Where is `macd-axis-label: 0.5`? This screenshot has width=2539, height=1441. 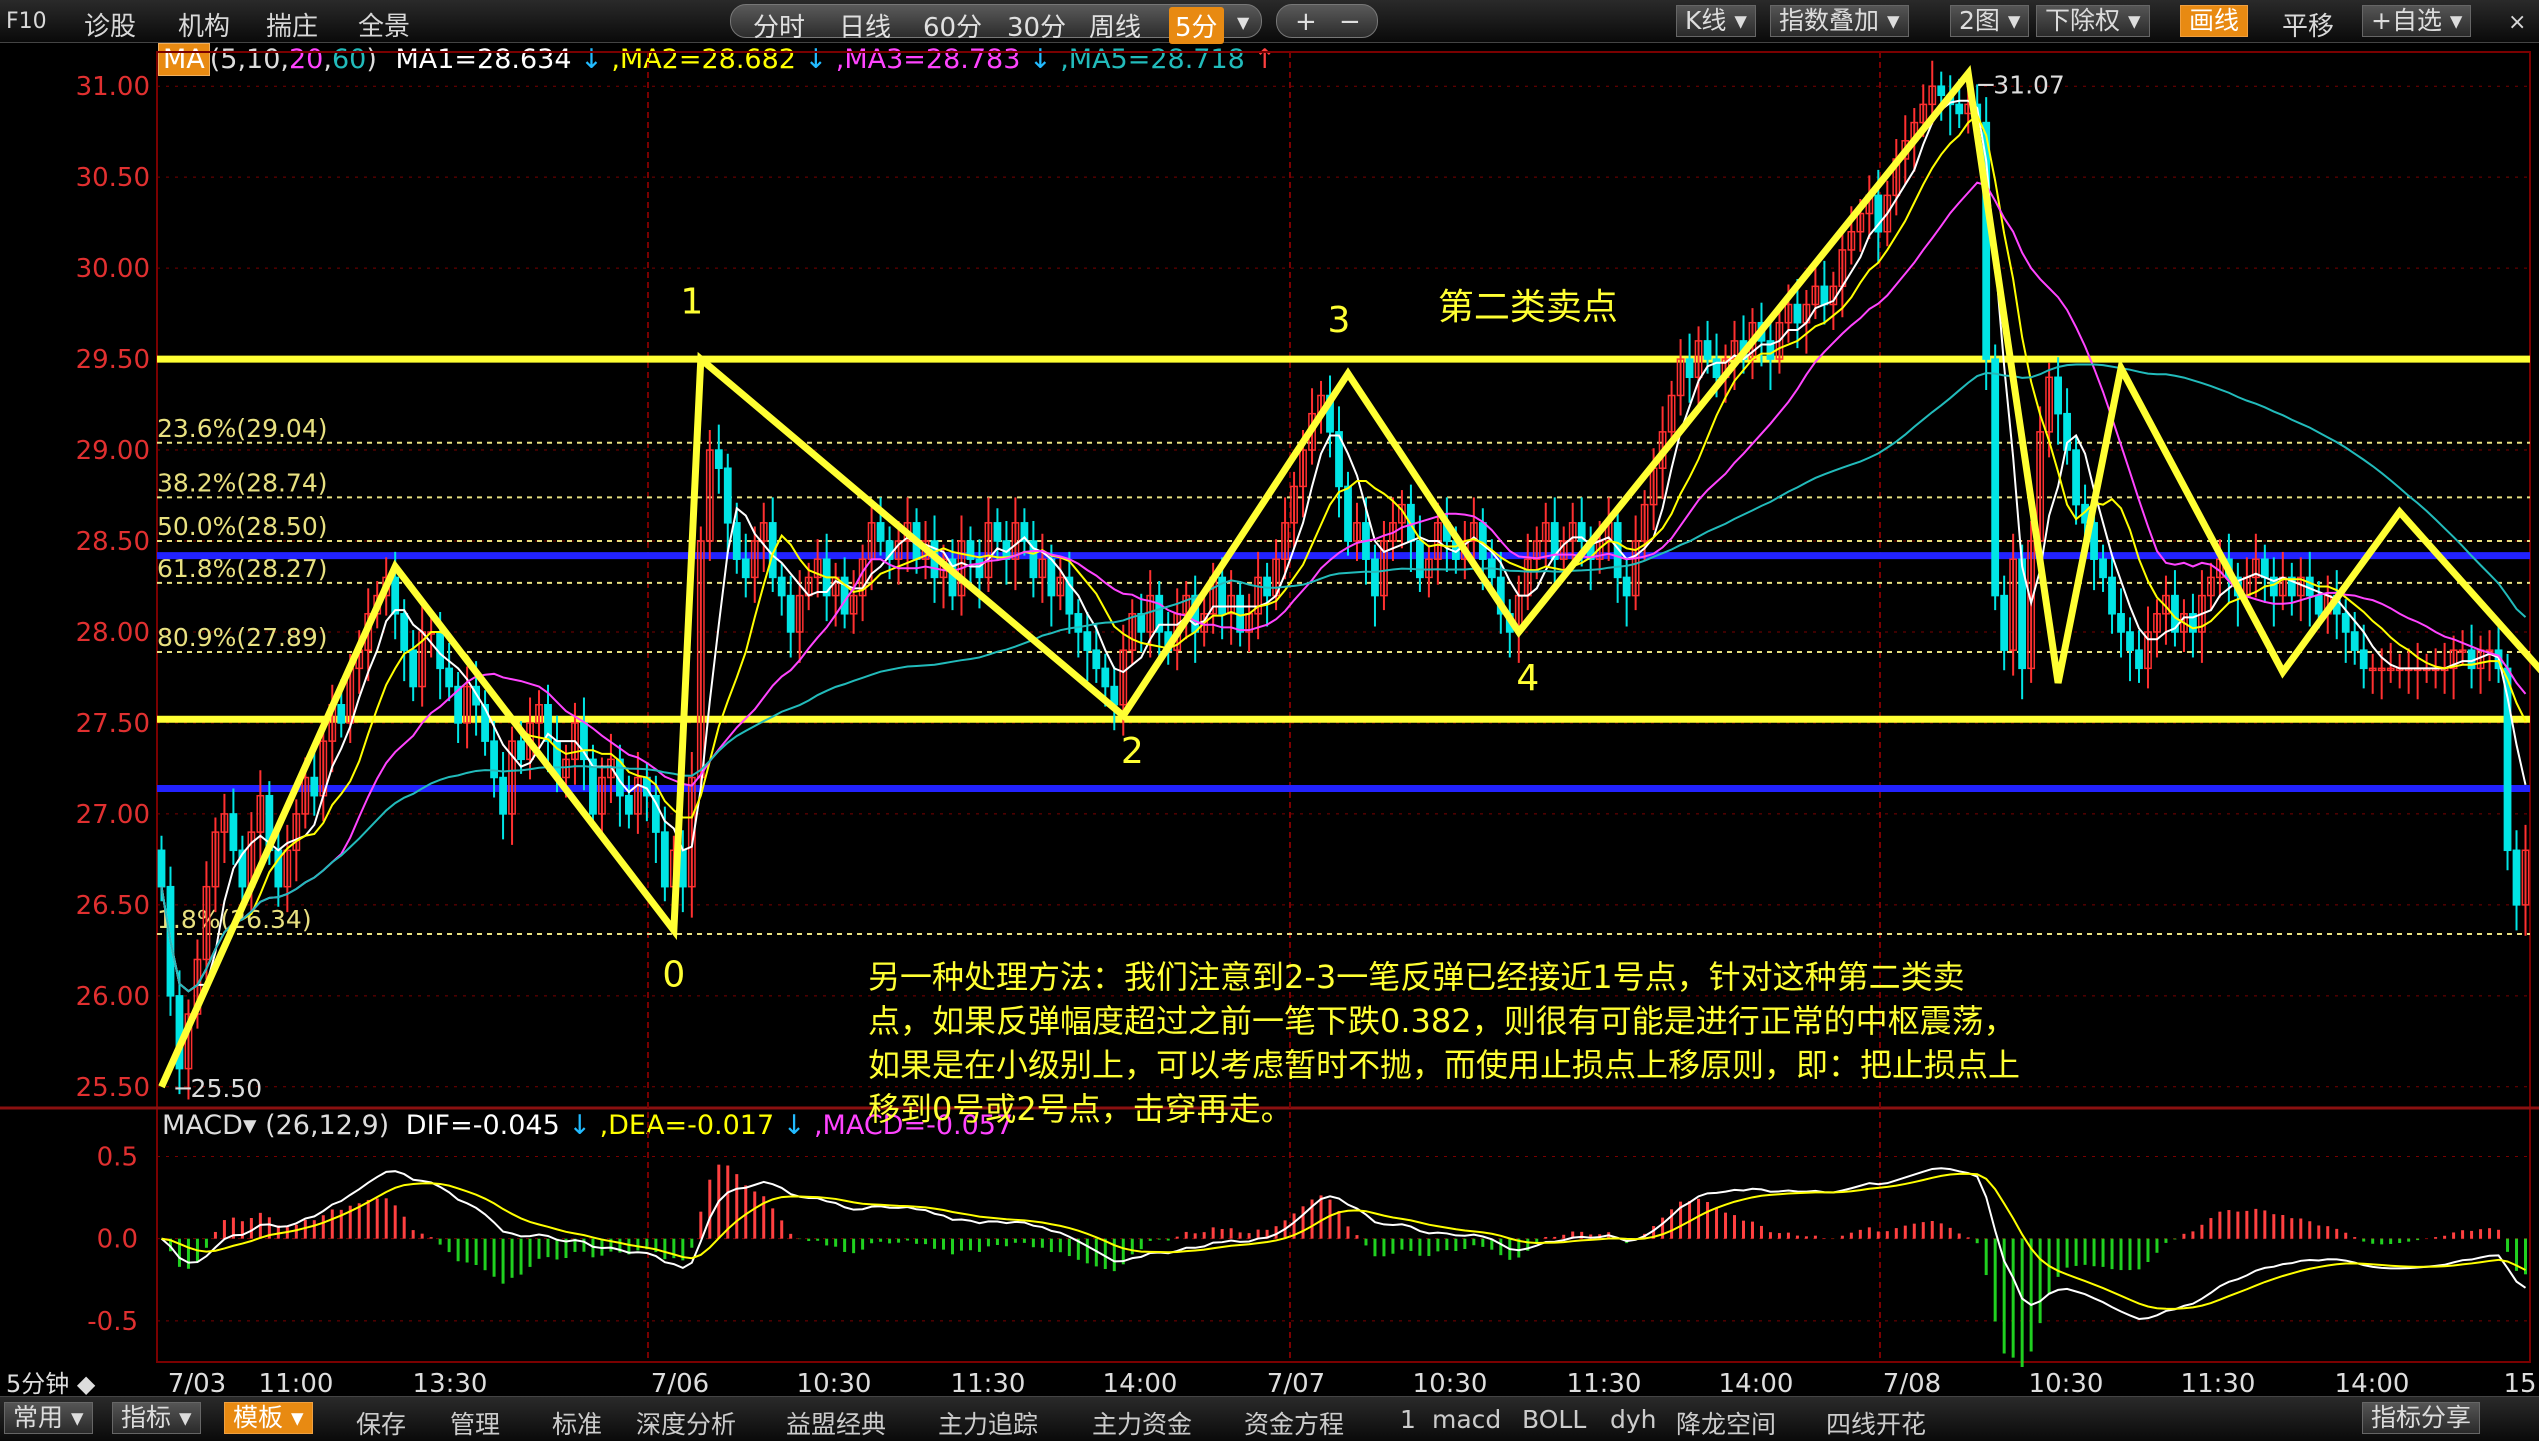
macd-axis-label: 0.5 is located at coordinates (117, 1157).